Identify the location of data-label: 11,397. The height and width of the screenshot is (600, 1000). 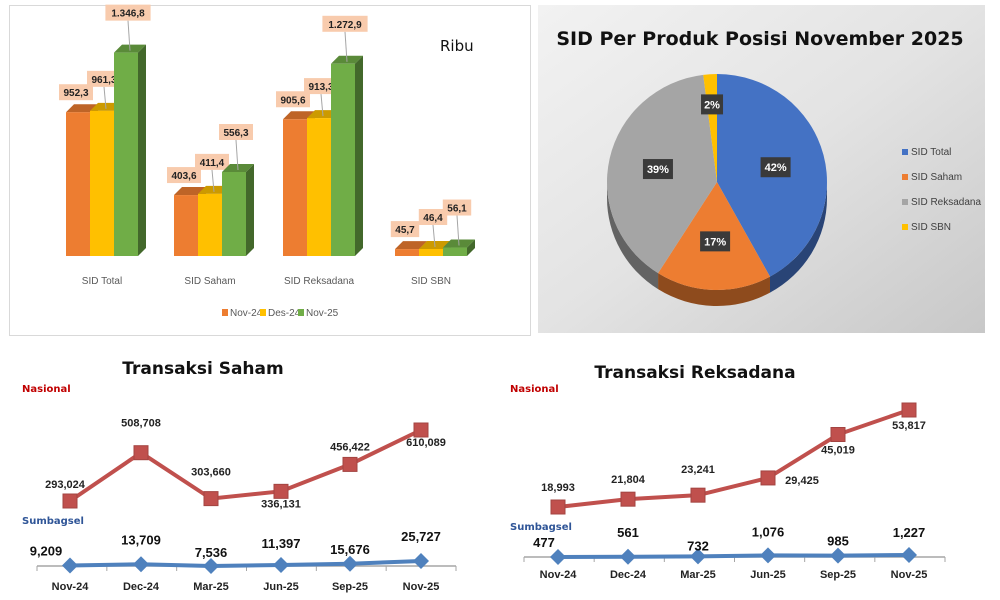
(280, 543).